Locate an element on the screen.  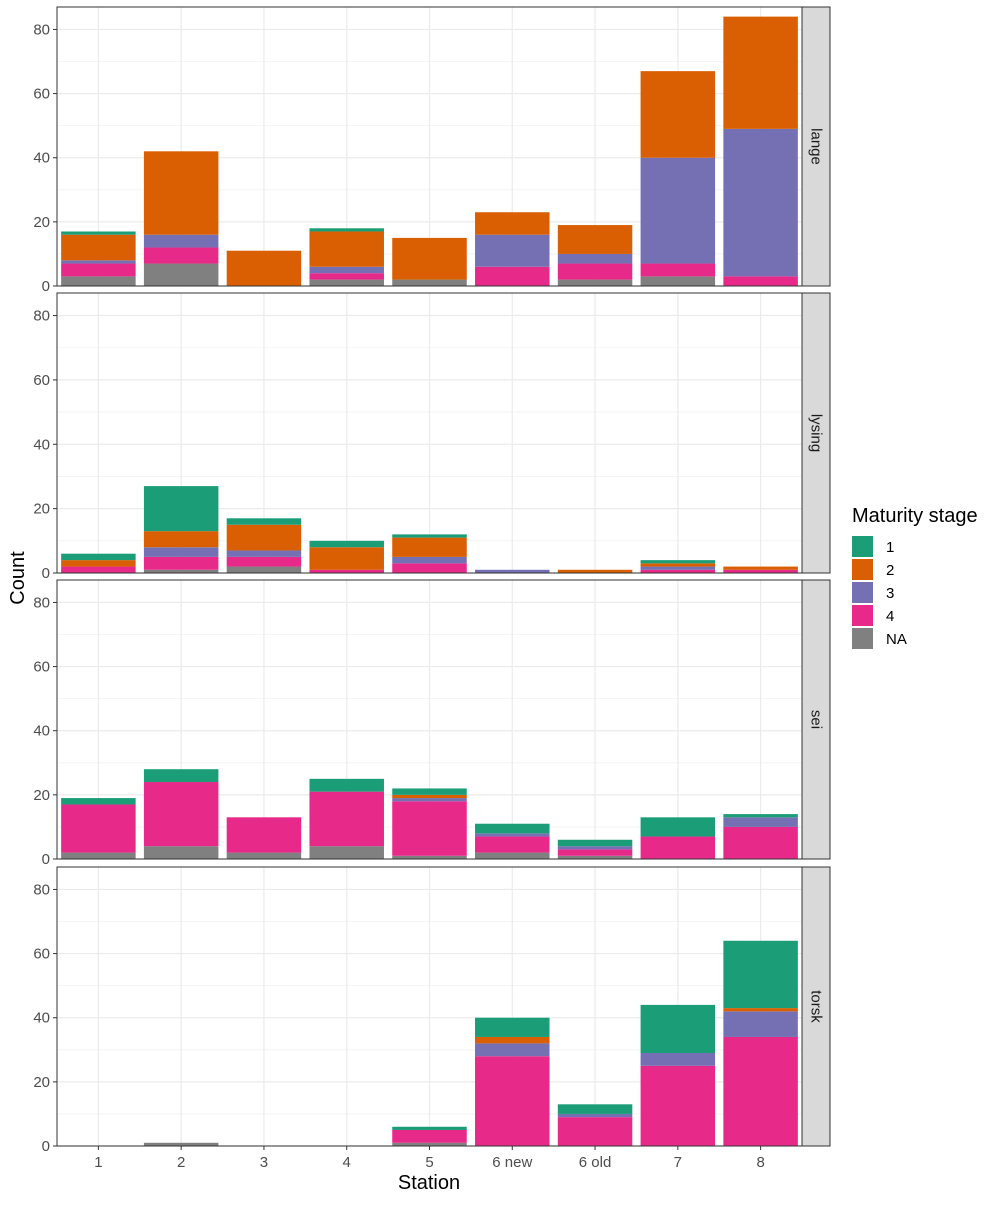
x-axis: 1 2 3 4 5 6 new 6 old 7 8 is located at coordinates (429, 1158).